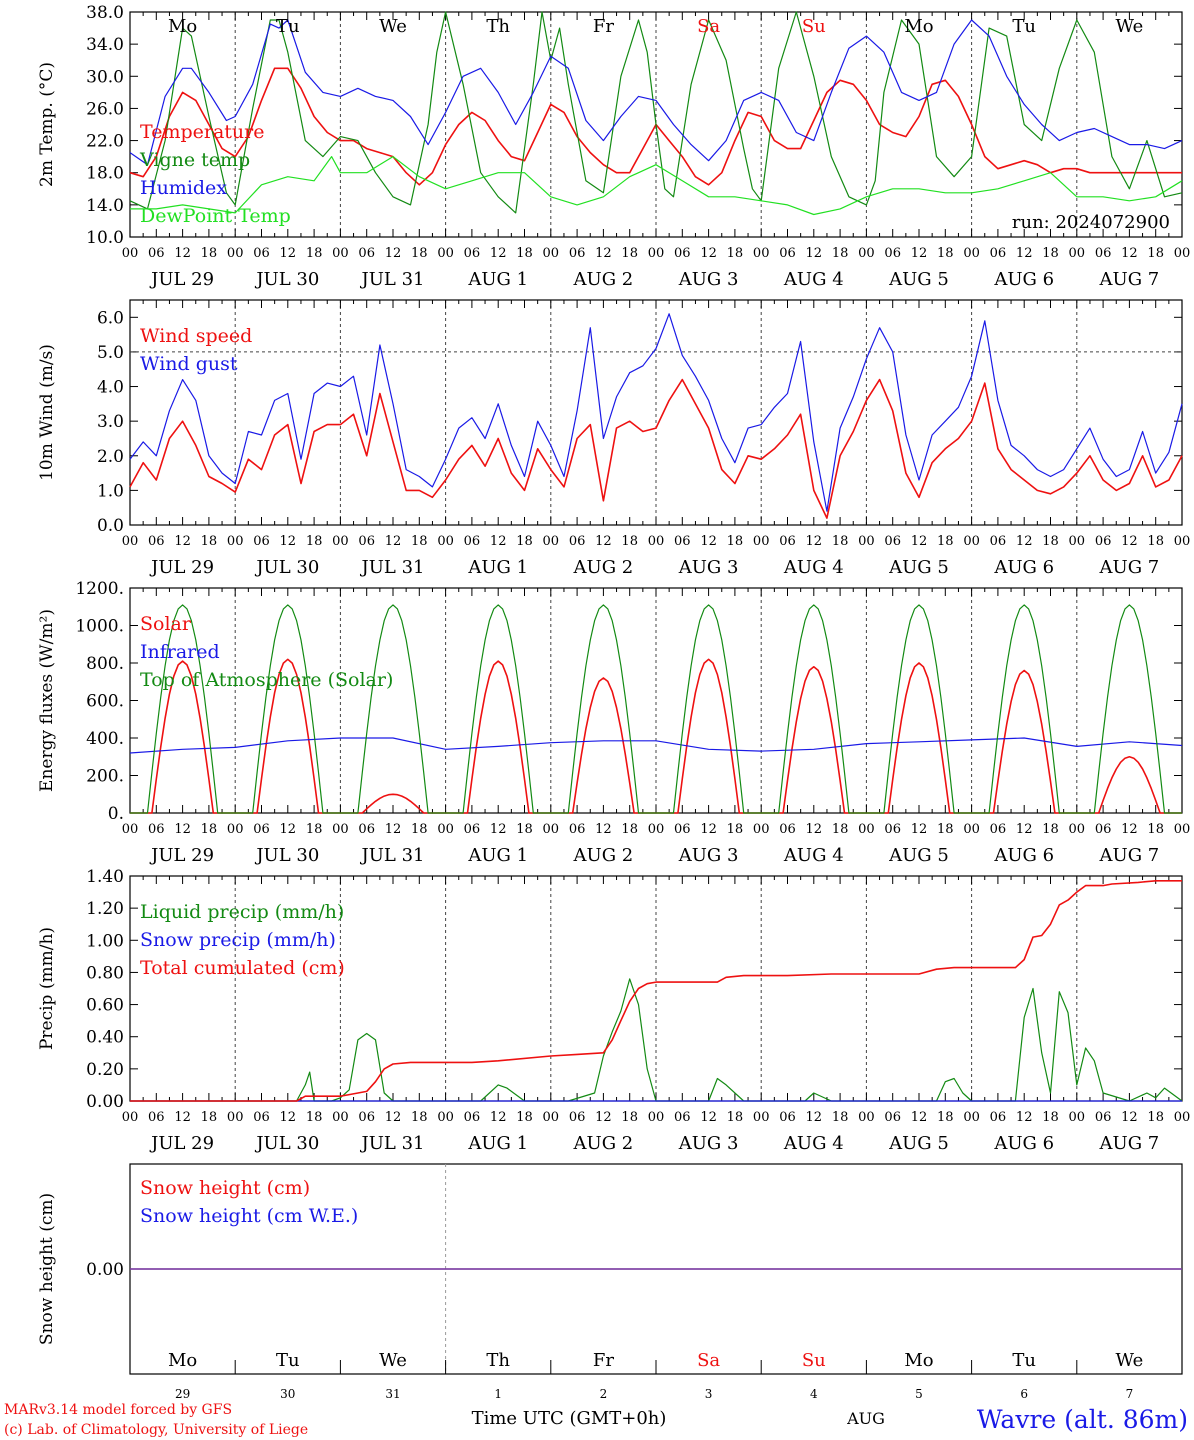 The height and width of the screenshot is (1440, 1194). Describe the element at coordinates (919, 1394) in the screenshot. I see `day-number-label: 5` at that location.